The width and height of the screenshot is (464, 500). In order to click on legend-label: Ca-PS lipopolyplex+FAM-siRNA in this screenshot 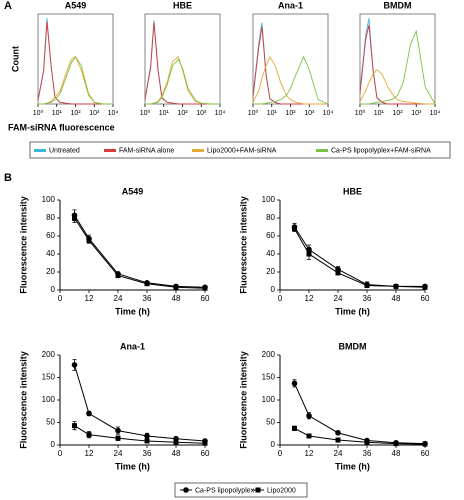, I will do `click(381, 150)`.